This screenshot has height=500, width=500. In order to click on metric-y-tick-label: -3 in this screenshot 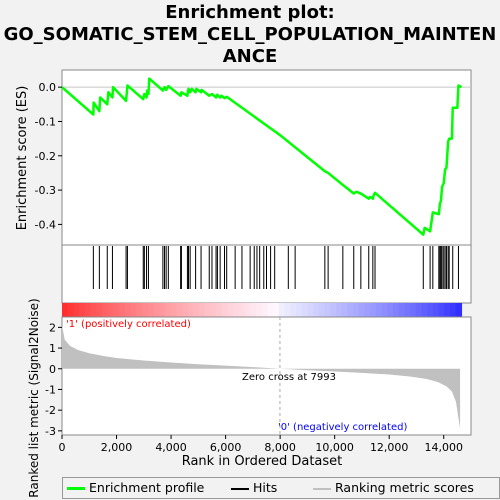, I will do `click(50, 431)`.